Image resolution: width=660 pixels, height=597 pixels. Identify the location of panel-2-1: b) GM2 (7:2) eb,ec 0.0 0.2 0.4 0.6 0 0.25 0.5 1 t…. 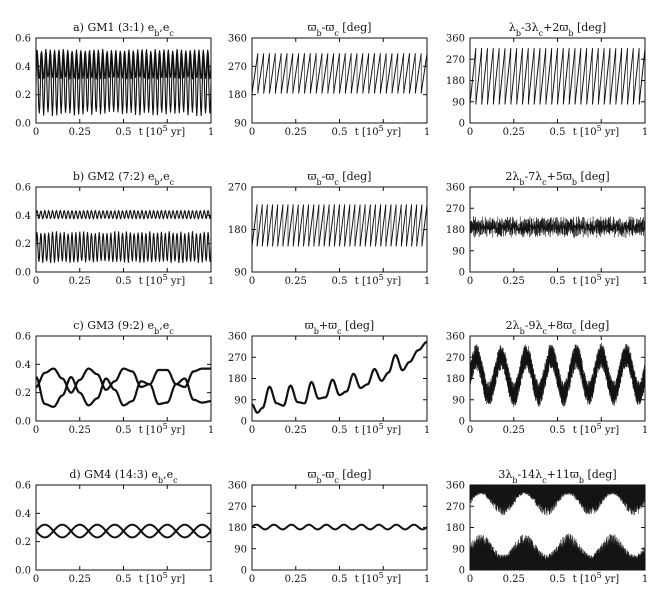
(114, 228).